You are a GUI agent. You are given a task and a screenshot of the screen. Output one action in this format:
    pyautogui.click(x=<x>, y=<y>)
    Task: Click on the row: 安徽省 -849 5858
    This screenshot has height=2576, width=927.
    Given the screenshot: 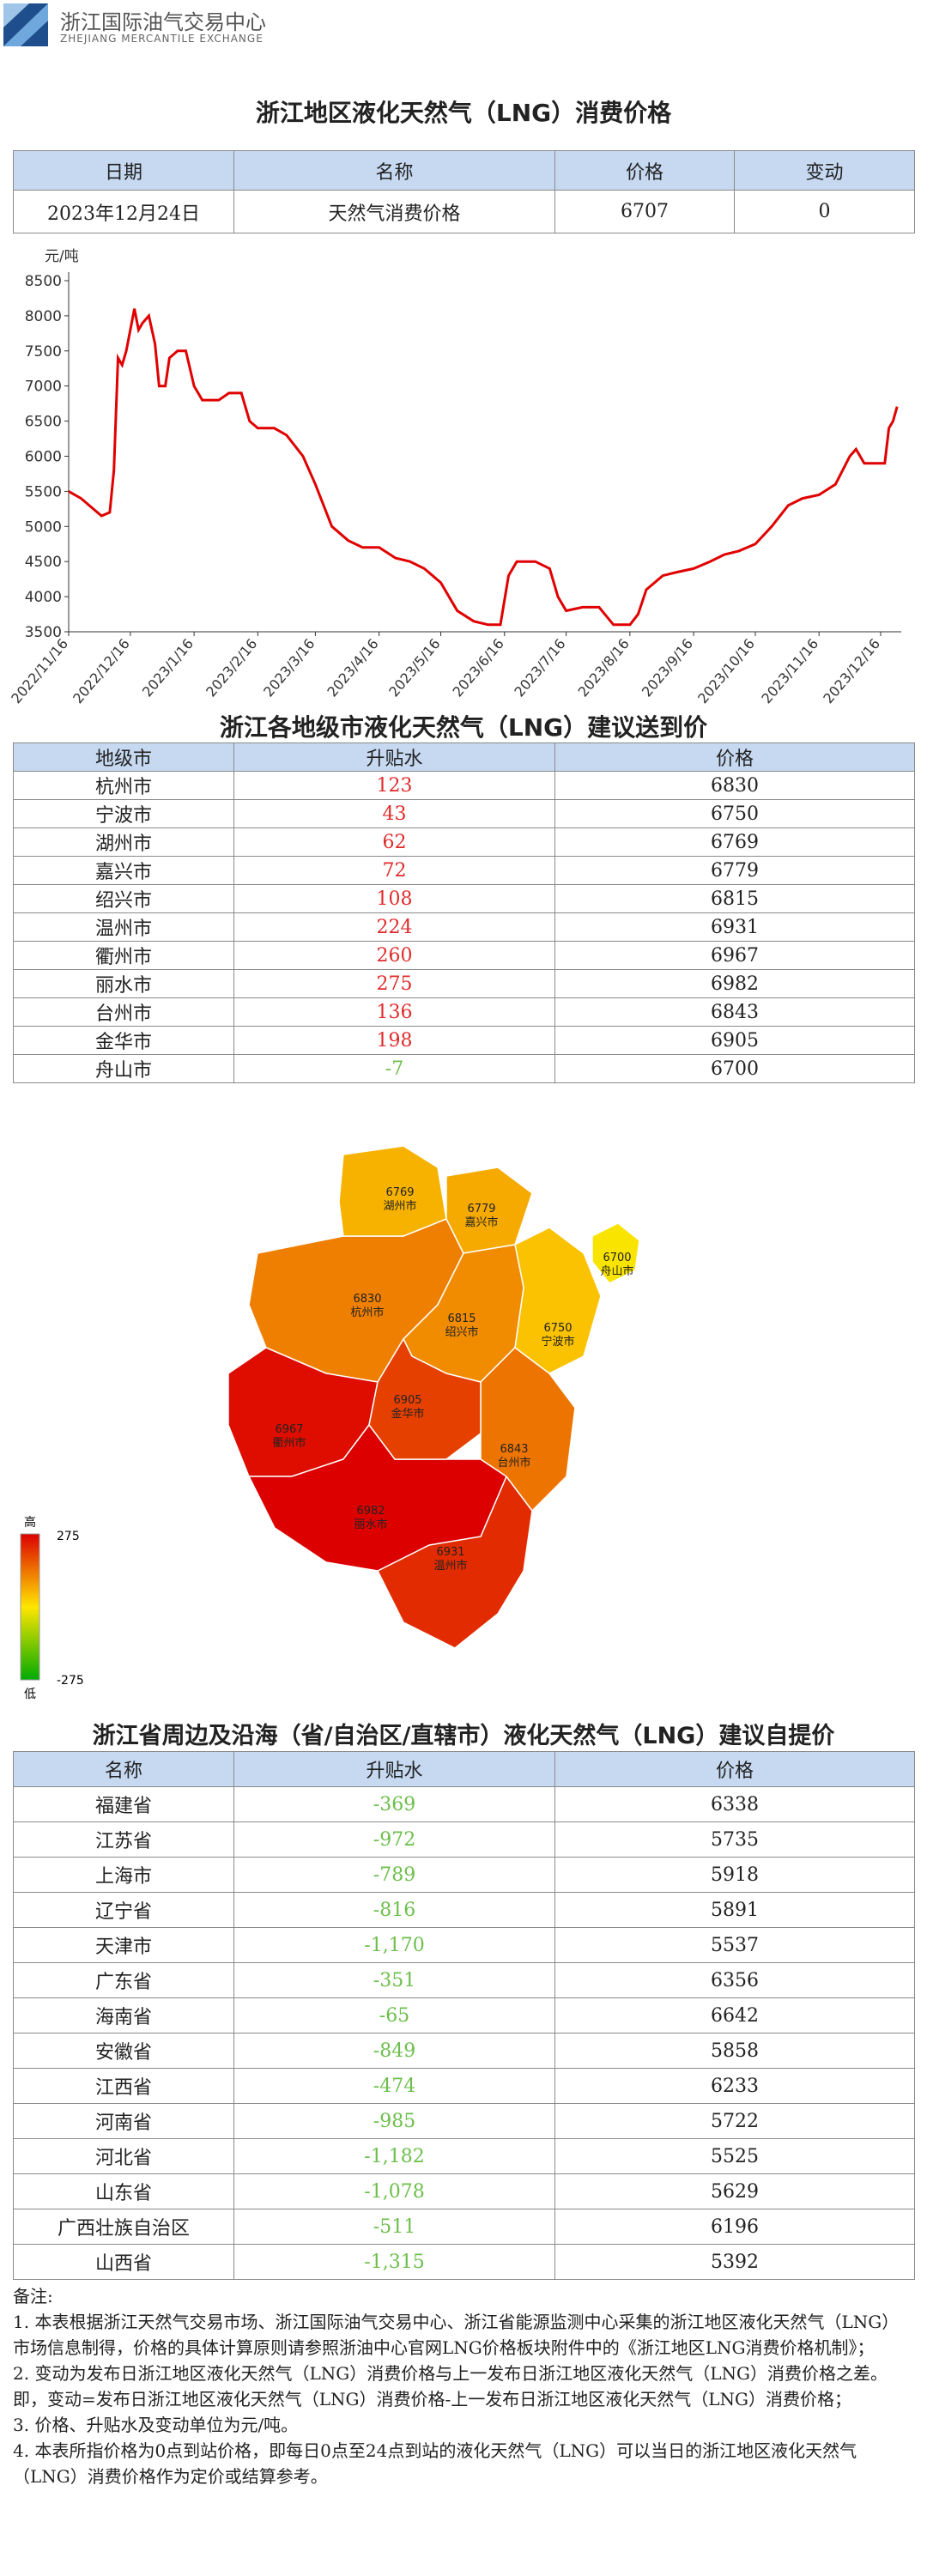 What is the action you would take?
    pyautogui.click(x=464, y=2051)
    